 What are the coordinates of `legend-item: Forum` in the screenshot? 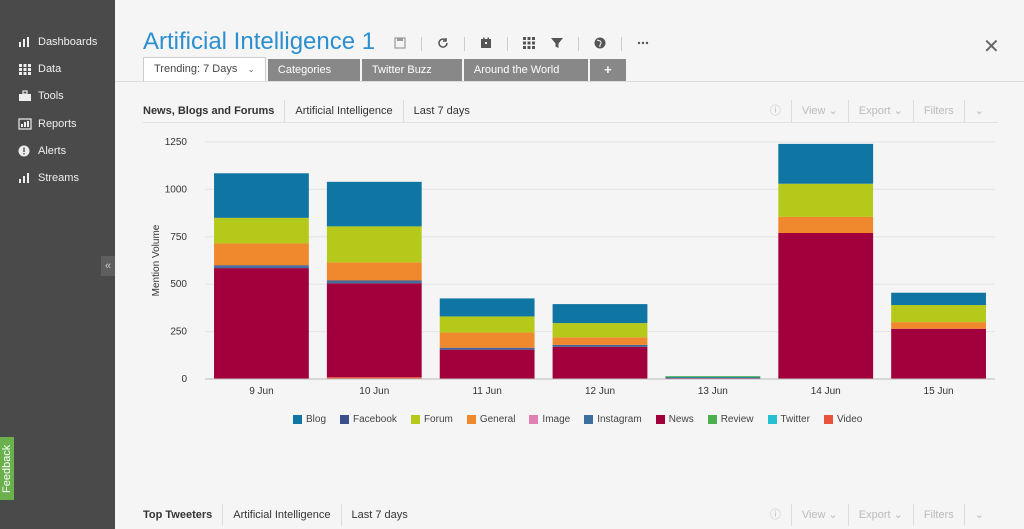 It's located at (431, 419).